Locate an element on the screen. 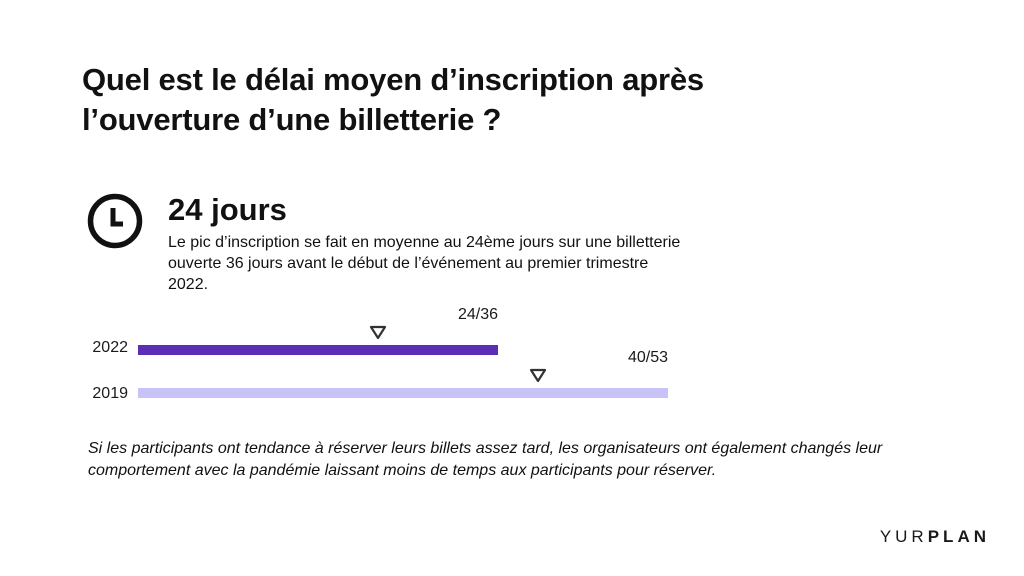 The height and width of the screenshot is (576, 1024). data-label-2019: 40/53 is located at coordinates (648, 357).